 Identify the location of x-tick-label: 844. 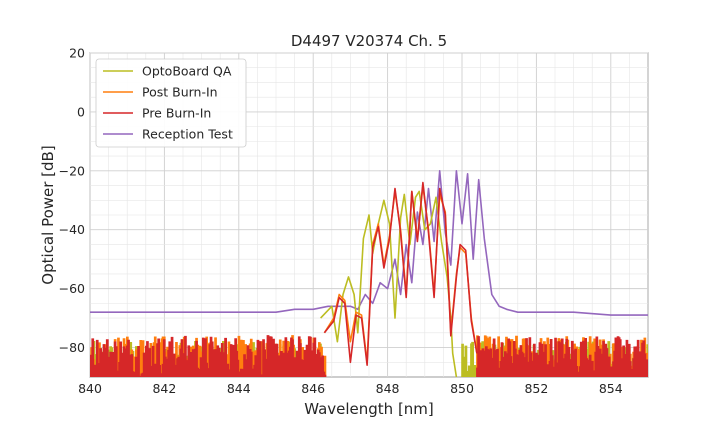
(239, 388).